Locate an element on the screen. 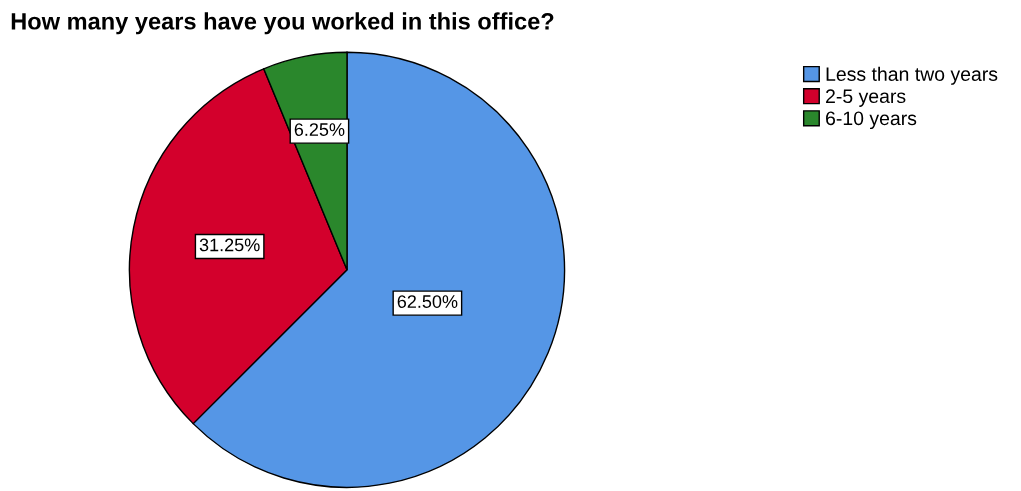 This screenshot has width=1021, height=491. data-label: 6.25% is located at coordinates (319, 129).